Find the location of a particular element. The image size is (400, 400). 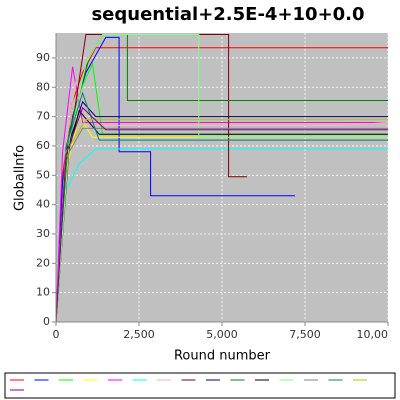

legend is located at coordinates (200, 385).